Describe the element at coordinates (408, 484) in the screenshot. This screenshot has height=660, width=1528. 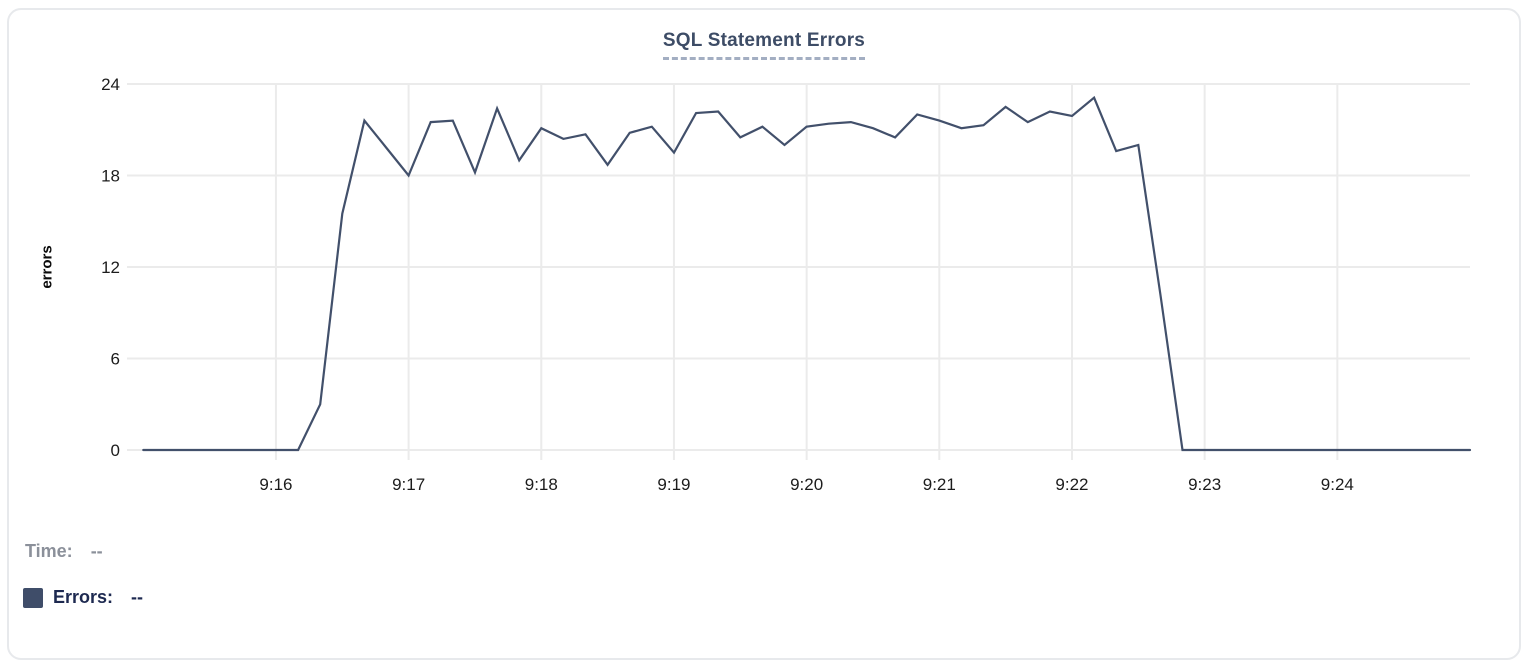
I see `x-tick-label: 9:17` at that location.